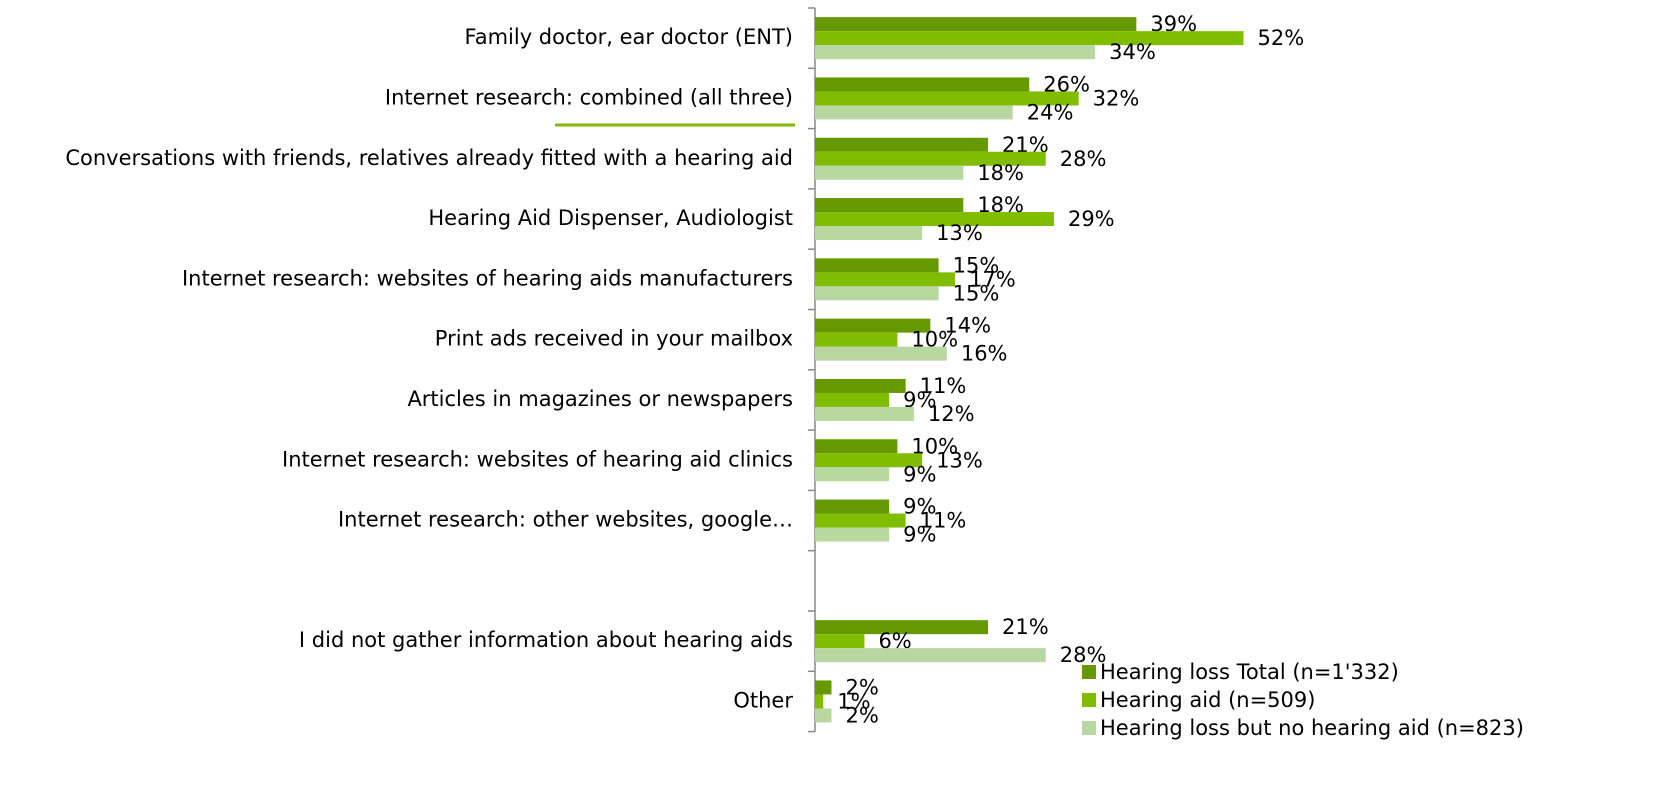  I want to click on value-label: 14%, so click(967, 326).